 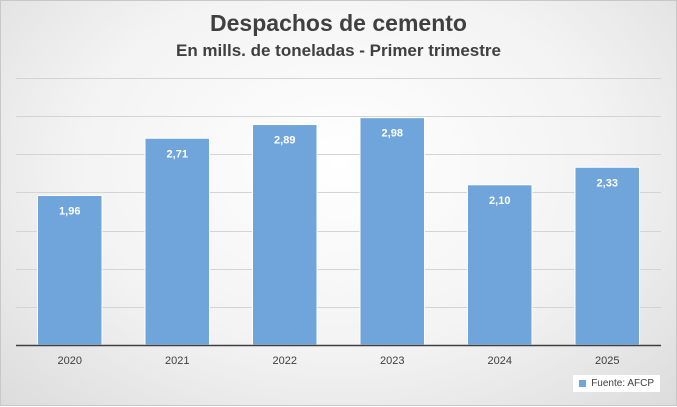 I want to click on x-tick-label: 2024, so click(x=500, y=361).